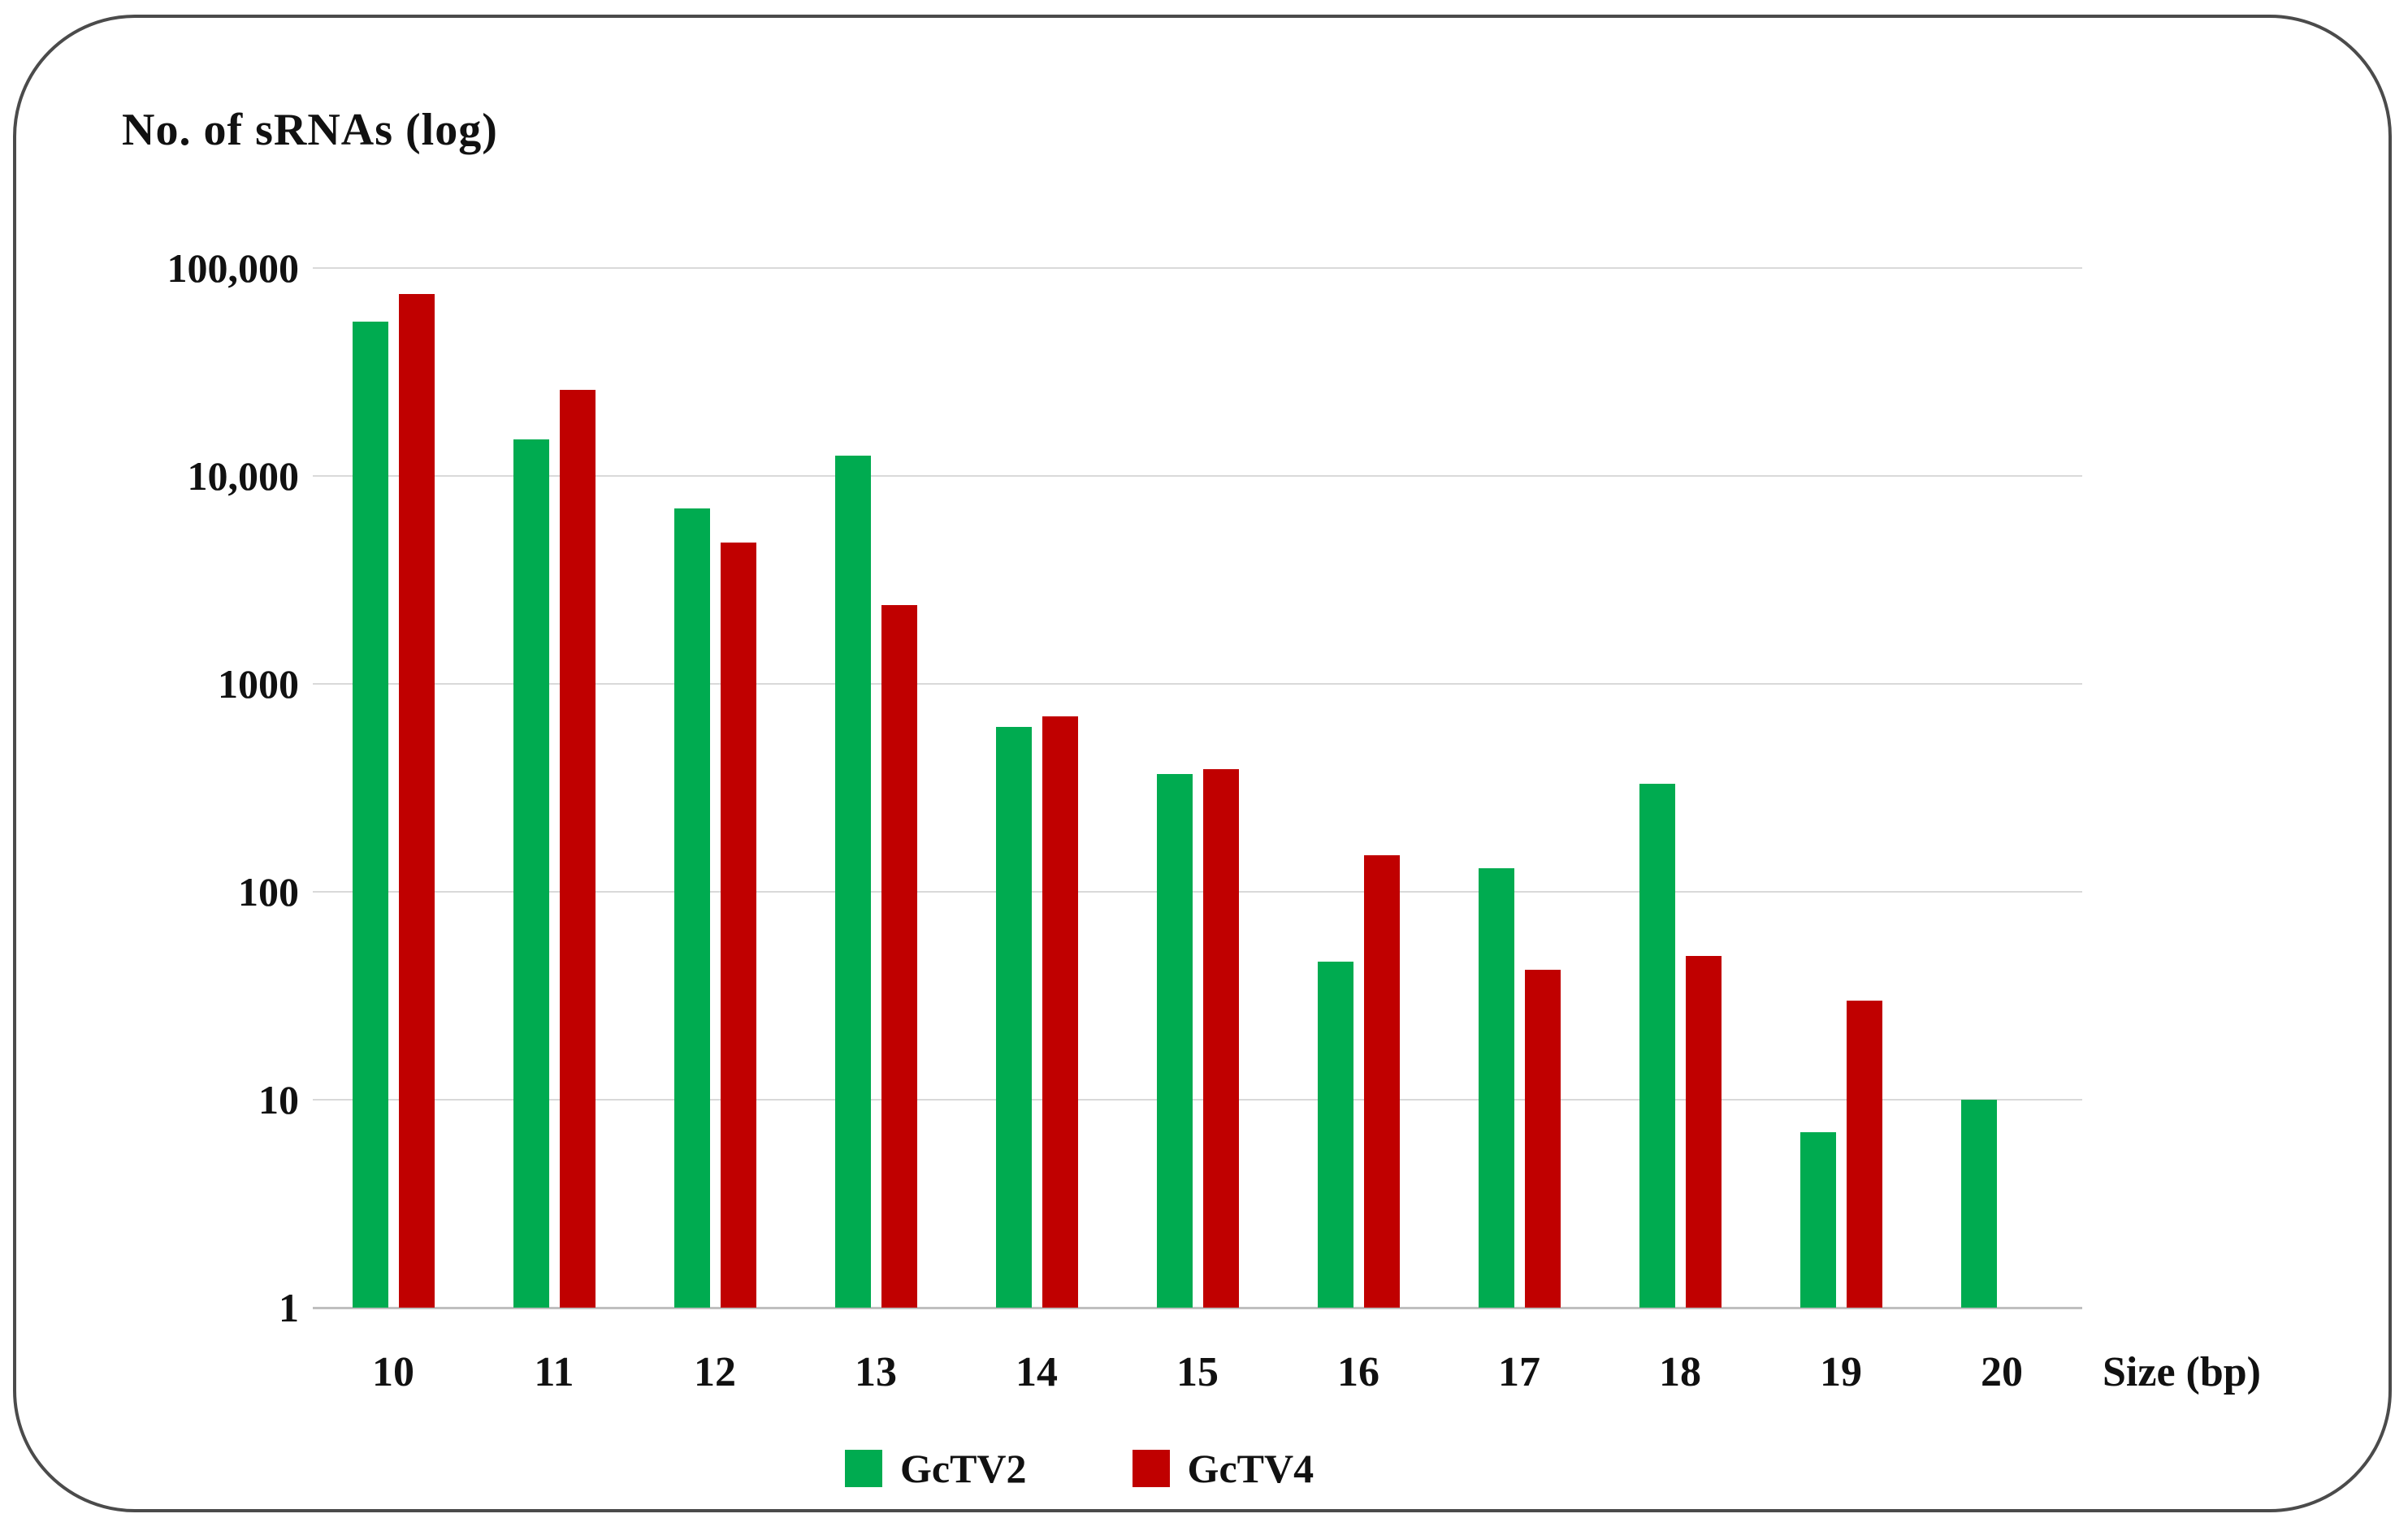  What do you see at coordinates (1358, 1372) in the screenshot?
I see `x-tick-label: 16` at bounding box center [1358, 1372].